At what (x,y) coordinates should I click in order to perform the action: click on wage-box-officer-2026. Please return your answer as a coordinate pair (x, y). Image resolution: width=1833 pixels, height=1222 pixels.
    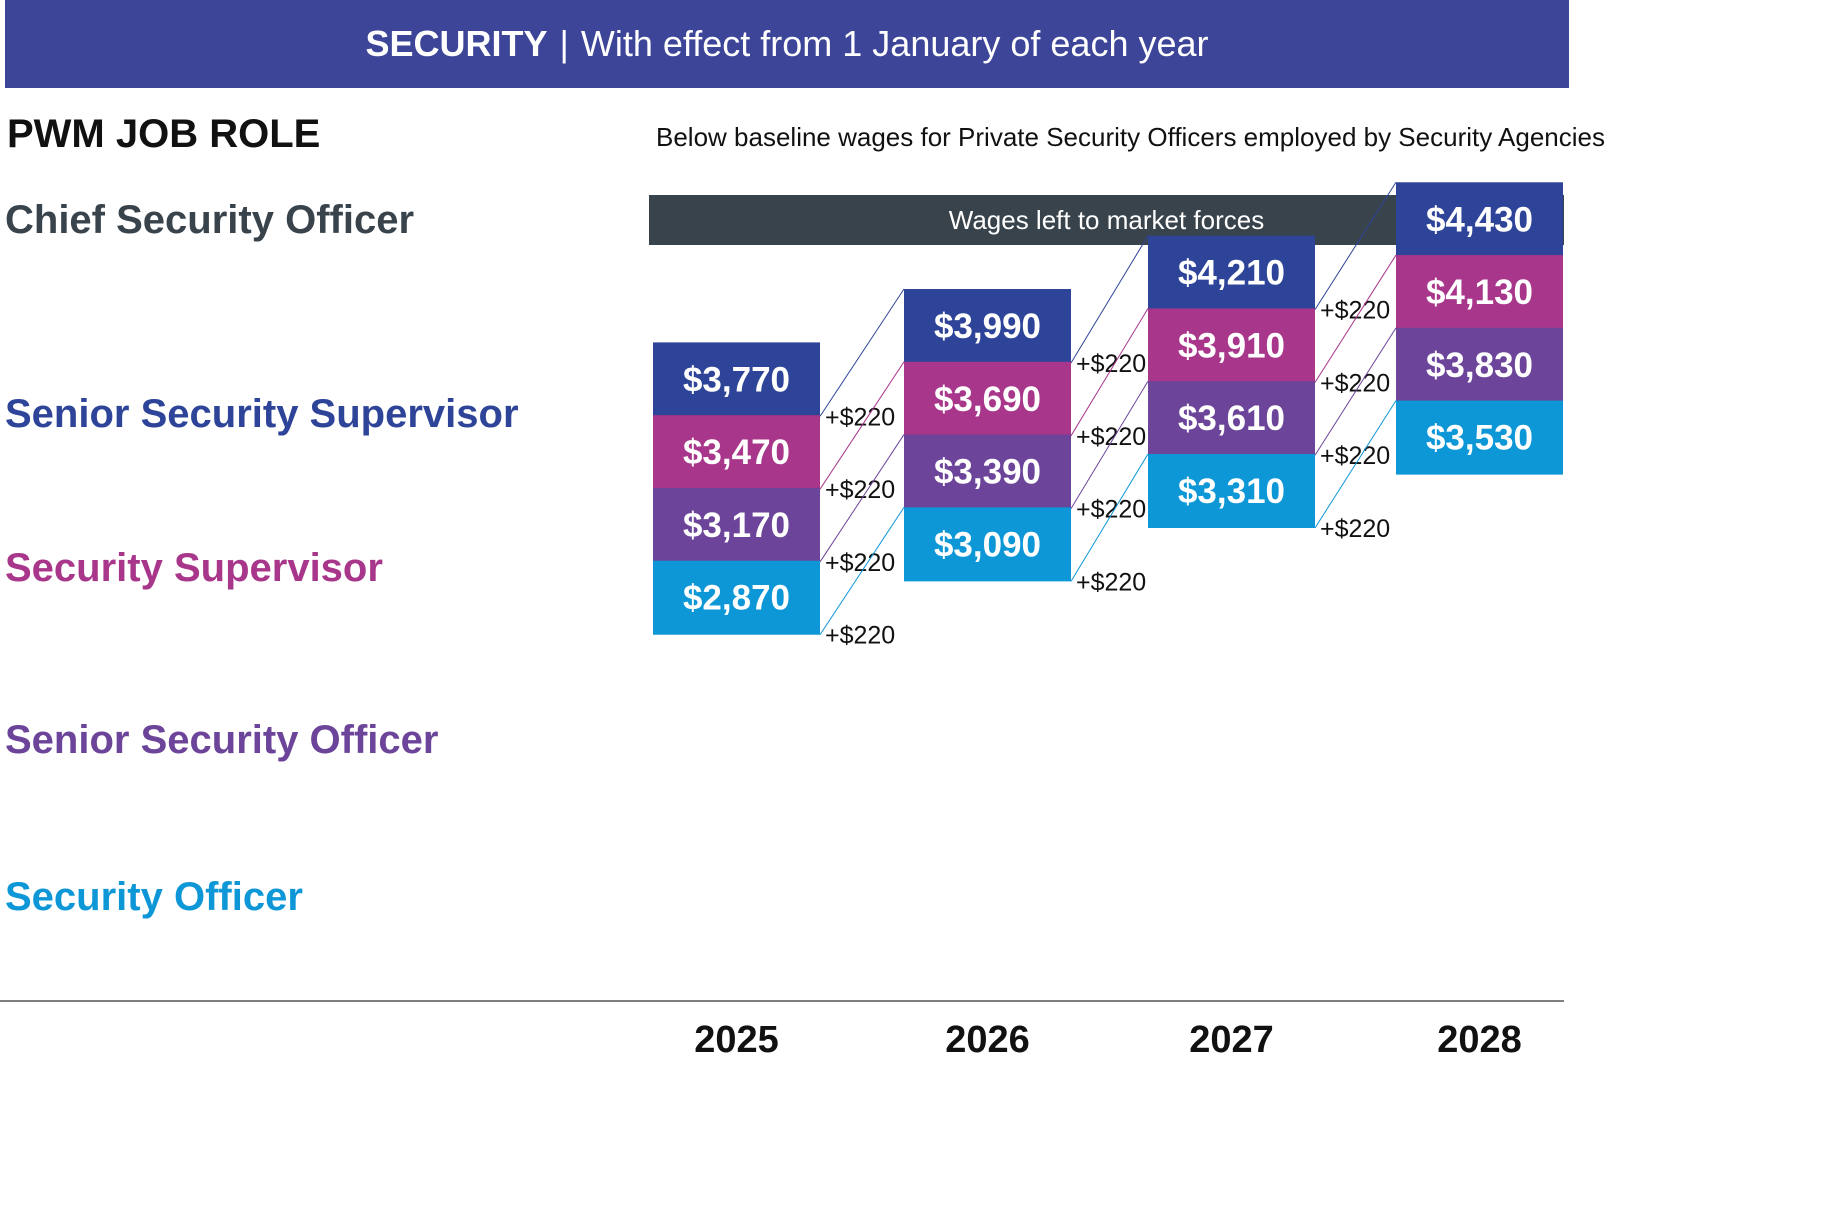
    Looking at the image, I should click on (987, 544).